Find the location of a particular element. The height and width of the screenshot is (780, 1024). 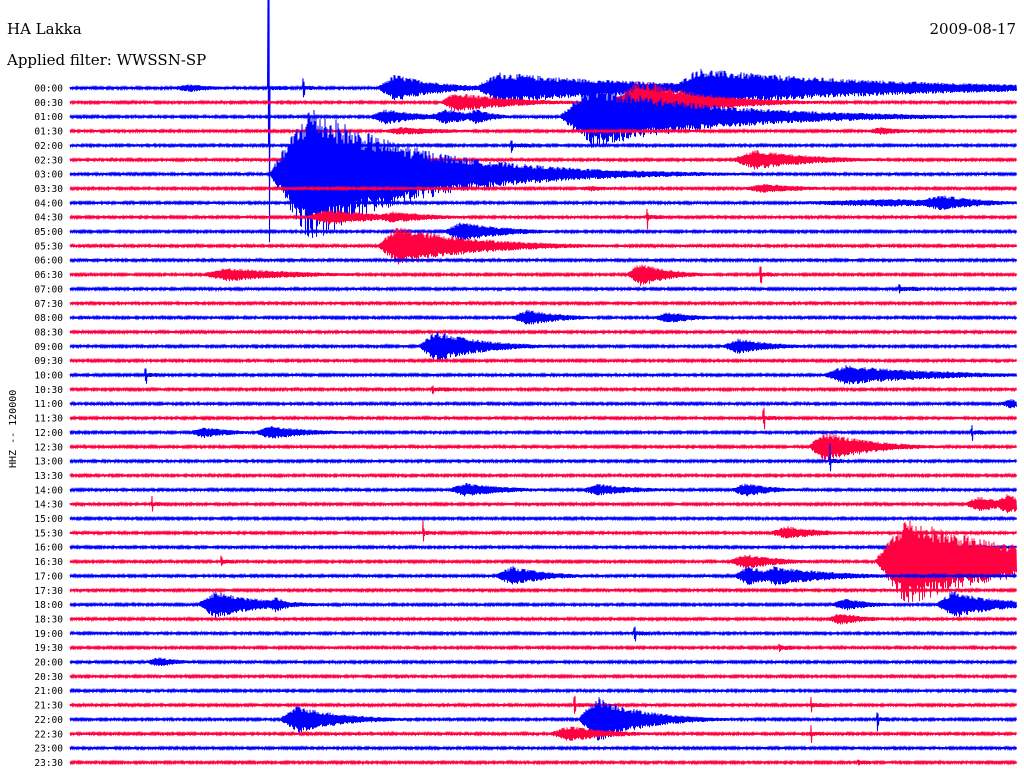

time-tick-label: 08:00 is located at coordinates (48, 318).